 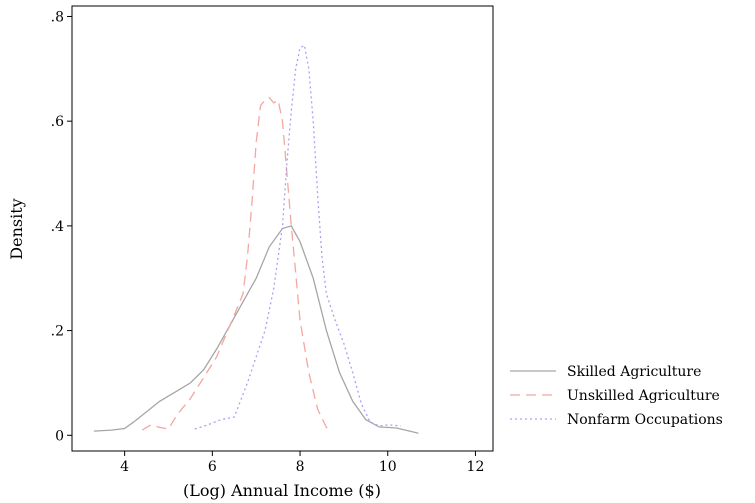 I want to click on x-tick-label: 6, so click(x=212, y=467).